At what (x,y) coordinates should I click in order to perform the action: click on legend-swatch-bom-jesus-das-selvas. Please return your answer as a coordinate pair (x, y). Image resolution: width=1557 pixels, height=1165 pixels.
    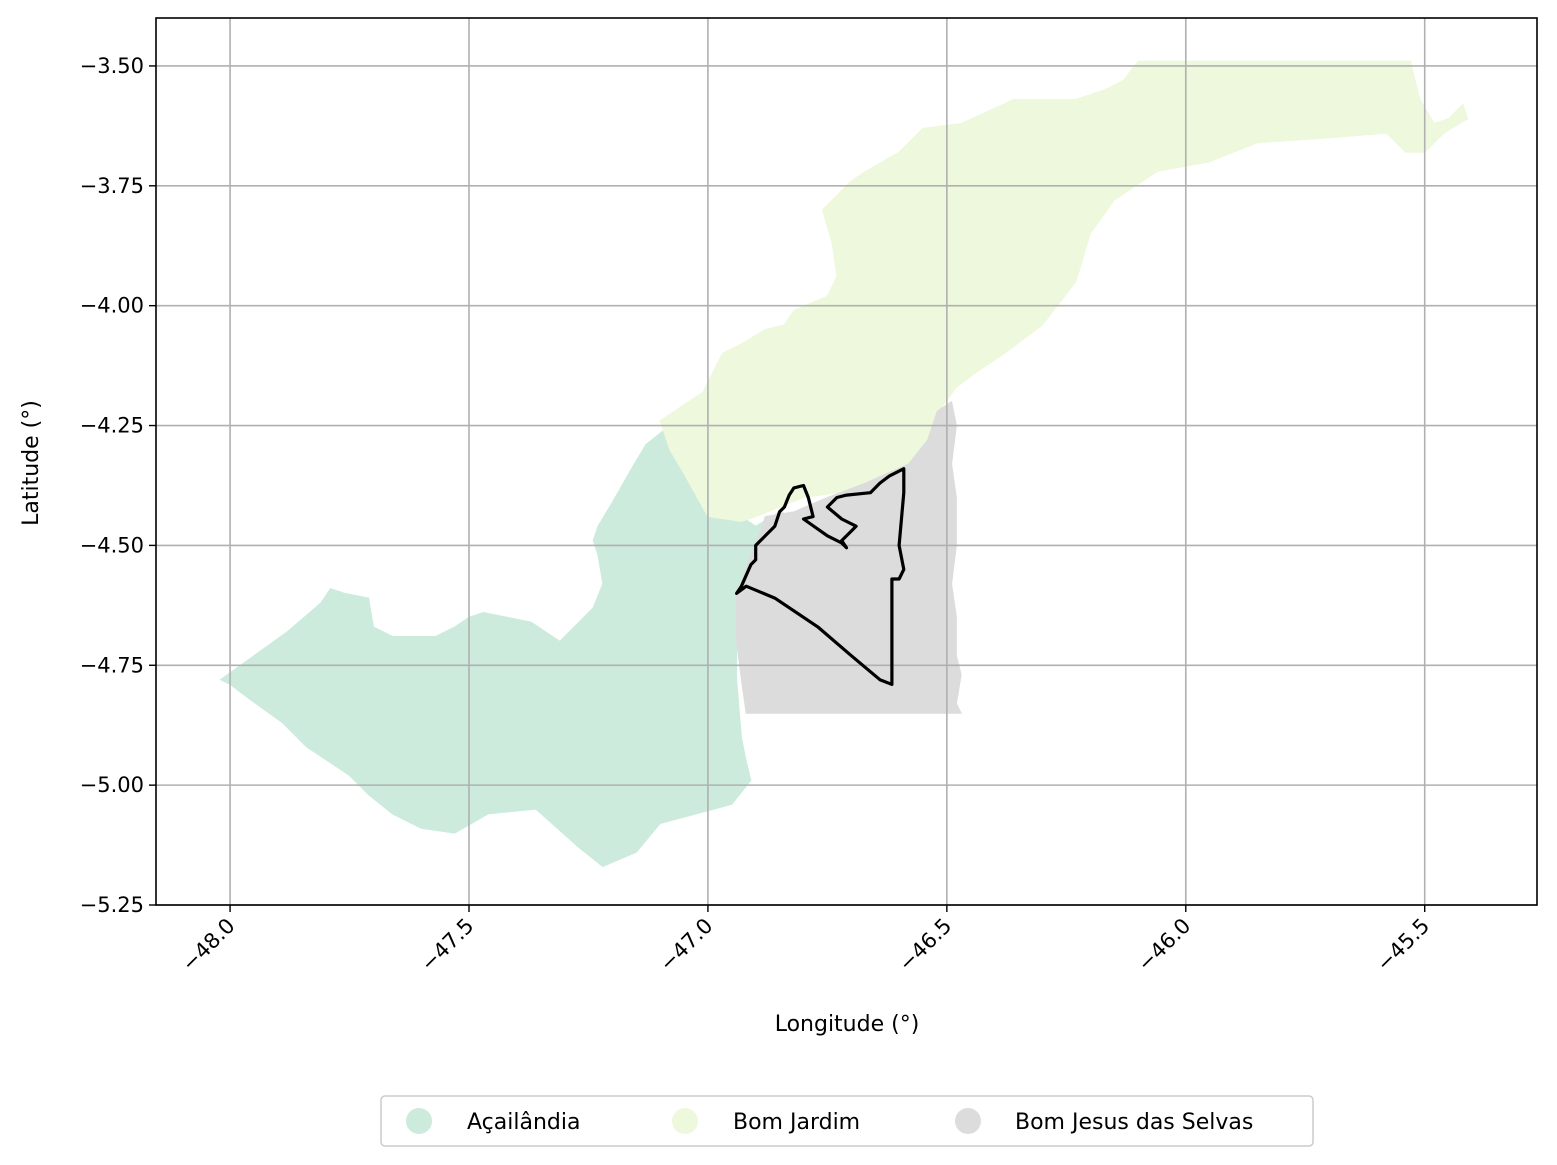
    Looking at the image, I should click on (968, 1121).